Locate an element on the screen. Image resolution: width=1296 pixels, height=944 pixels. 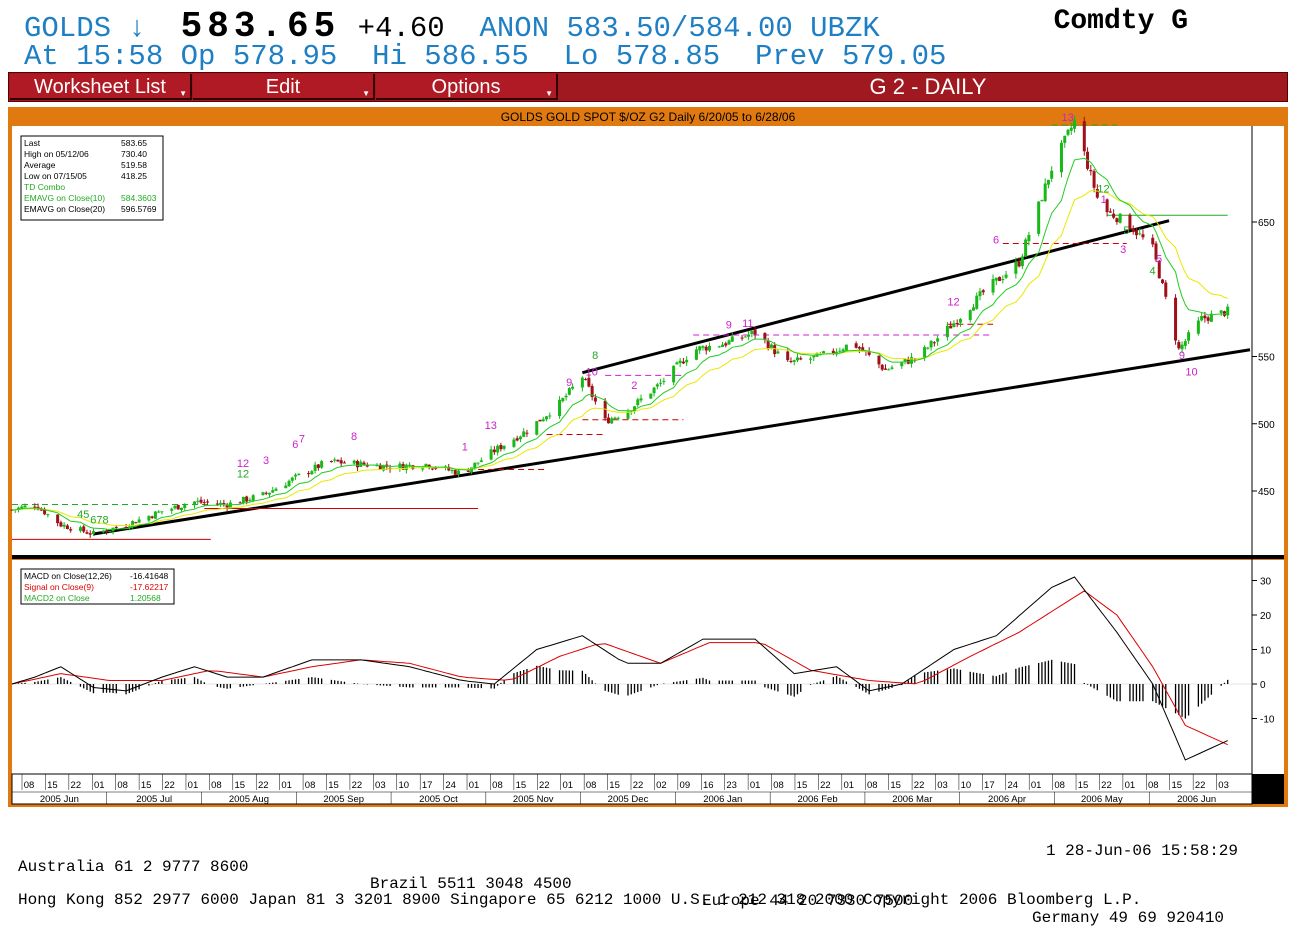
x-day-label: 10 is located at coordinates (403, 785).